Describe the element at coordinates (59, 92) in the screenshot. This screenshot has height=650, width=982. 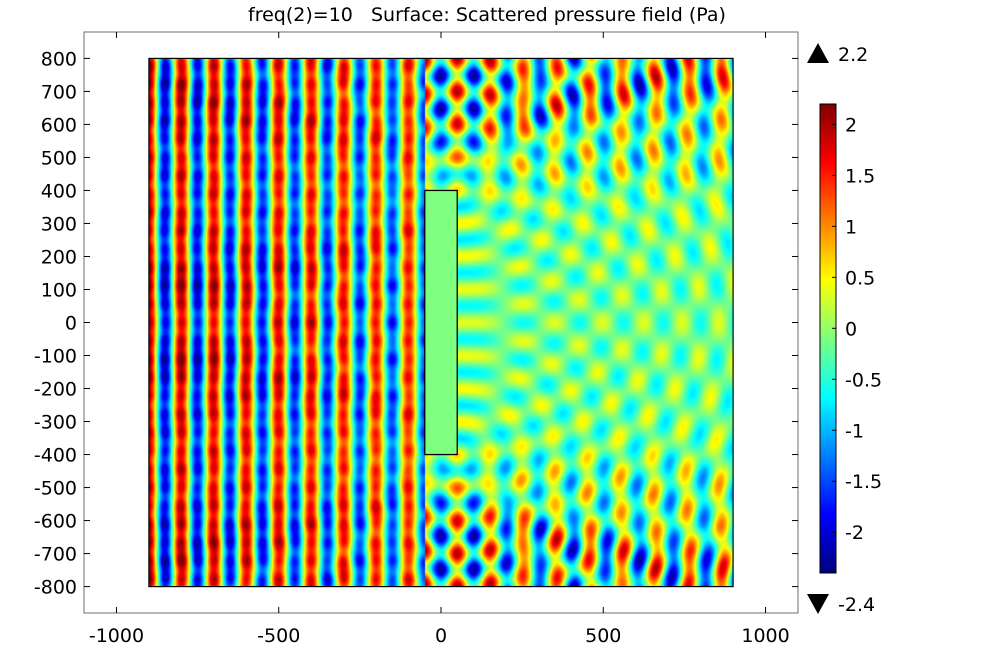
I see `y-tick-label: 700` at that location.